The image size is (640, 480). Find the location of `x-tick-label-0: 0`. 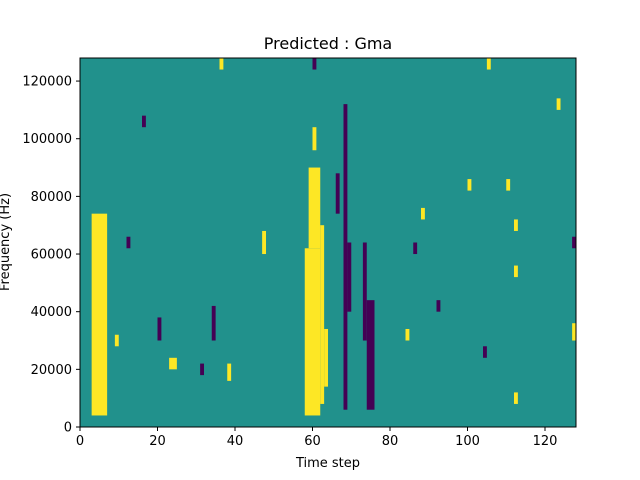

x-tick-label-0: 0 is located at coordinates (80, 441).